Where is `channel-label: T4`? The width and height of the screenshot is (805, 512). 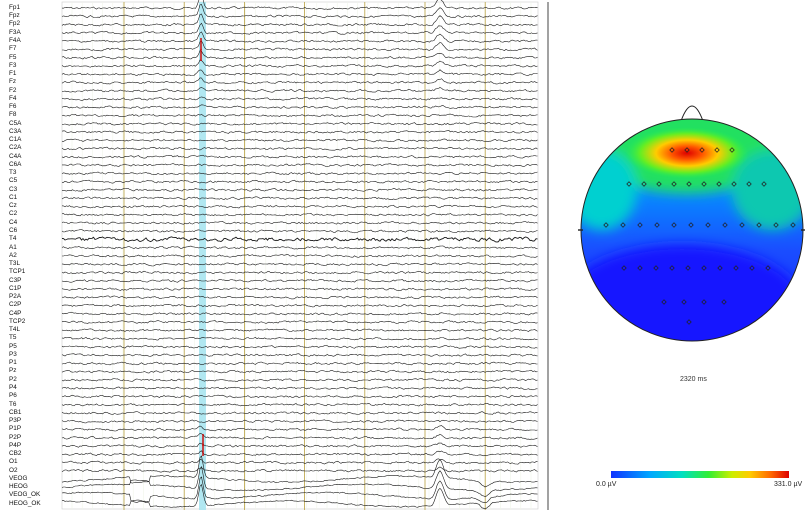
channel-label: T4 is located at coordinates (12, 239).